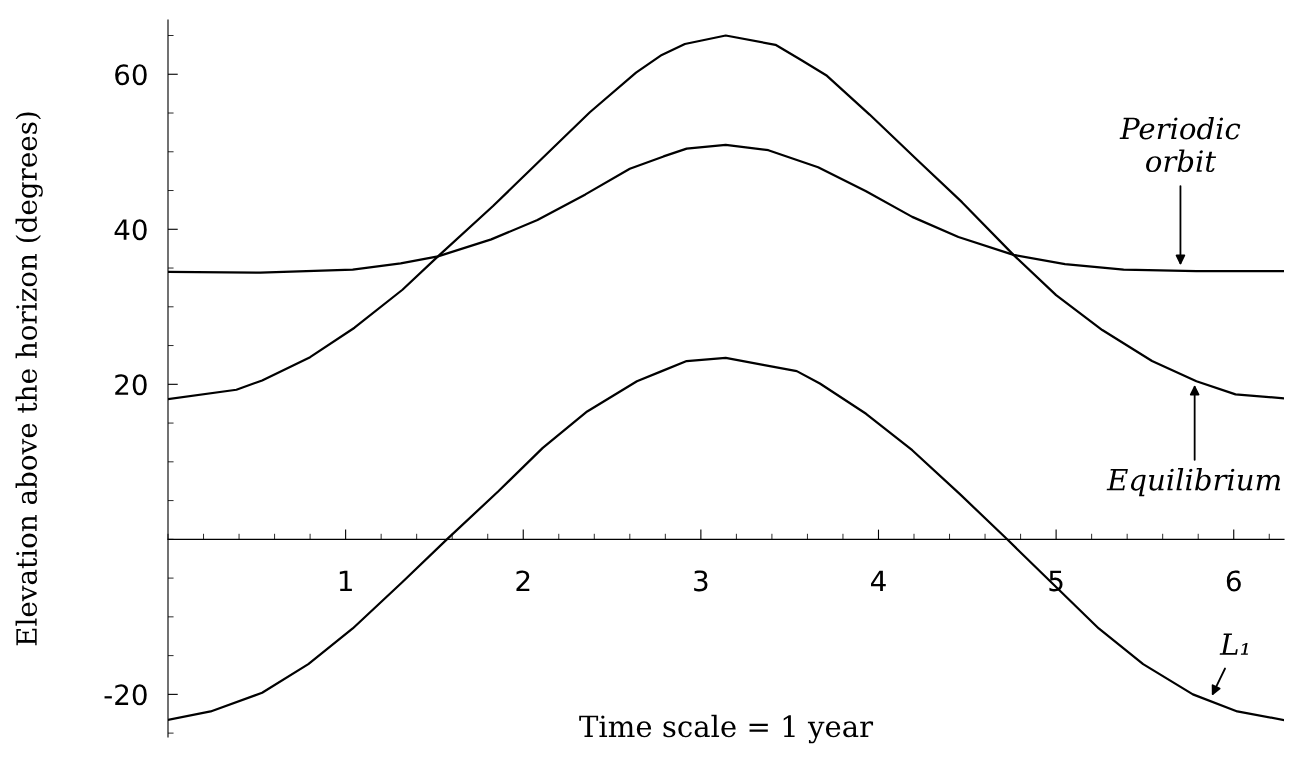 The width and height of the screenshot is (1295, 757). Describe the element at coordinates (1233, 581) in the screenshot. I see `x-tick-label: 6` at that location.